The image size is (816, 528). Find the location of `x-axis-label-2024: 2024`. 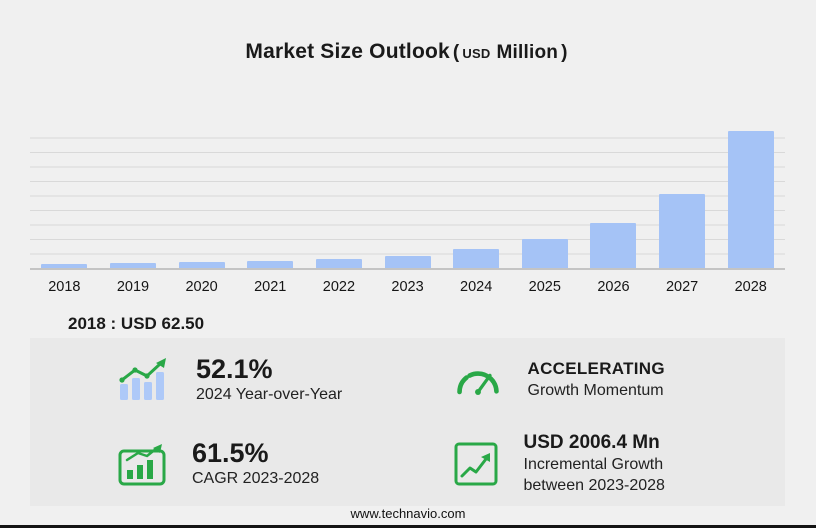

x-axis-label-2024: 2024 is located at coordinates (476, 287).